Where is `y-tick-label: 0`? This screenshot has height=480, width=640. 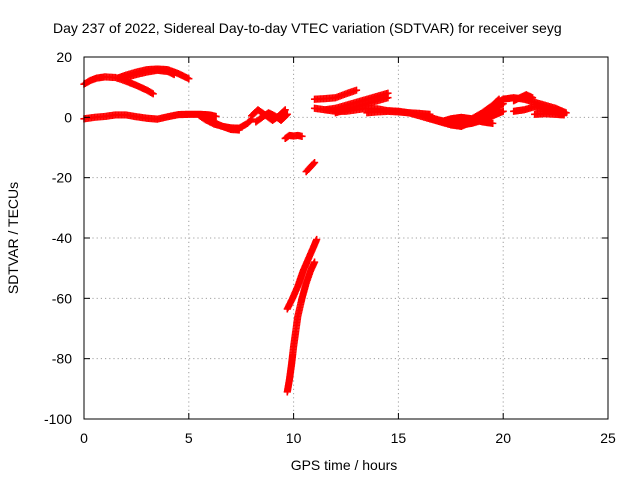
y-tick-label: 0 is located at coordinates (68, 117).